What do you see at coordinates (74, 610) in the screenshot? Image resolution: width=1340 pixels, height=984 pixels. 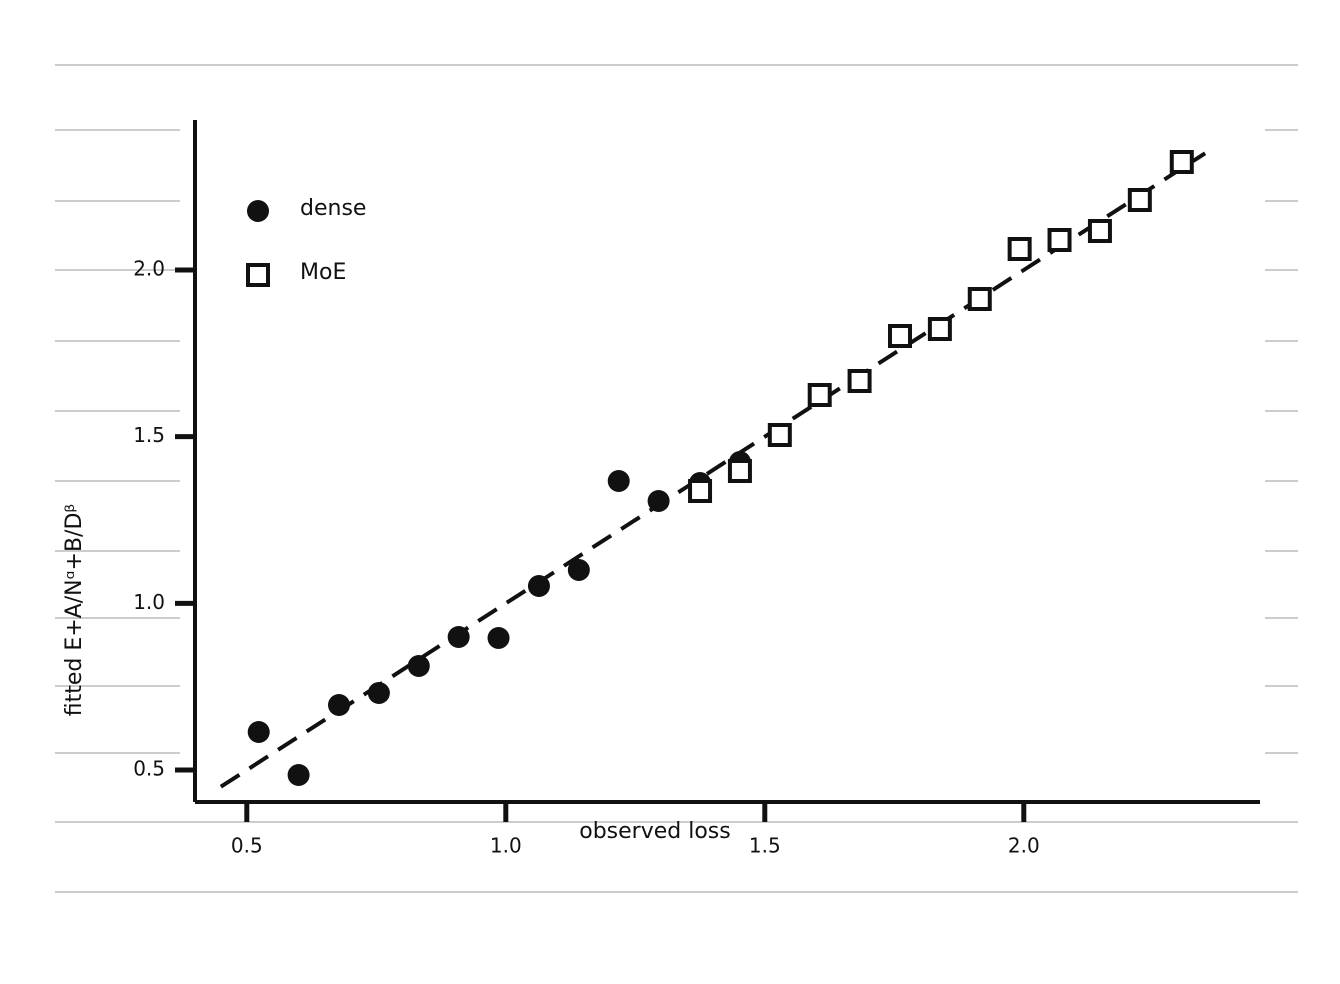 I see `y-axis-label: fitted E+A/Nᵅ+B/Dᵝ` at bounding box center [74, 610].